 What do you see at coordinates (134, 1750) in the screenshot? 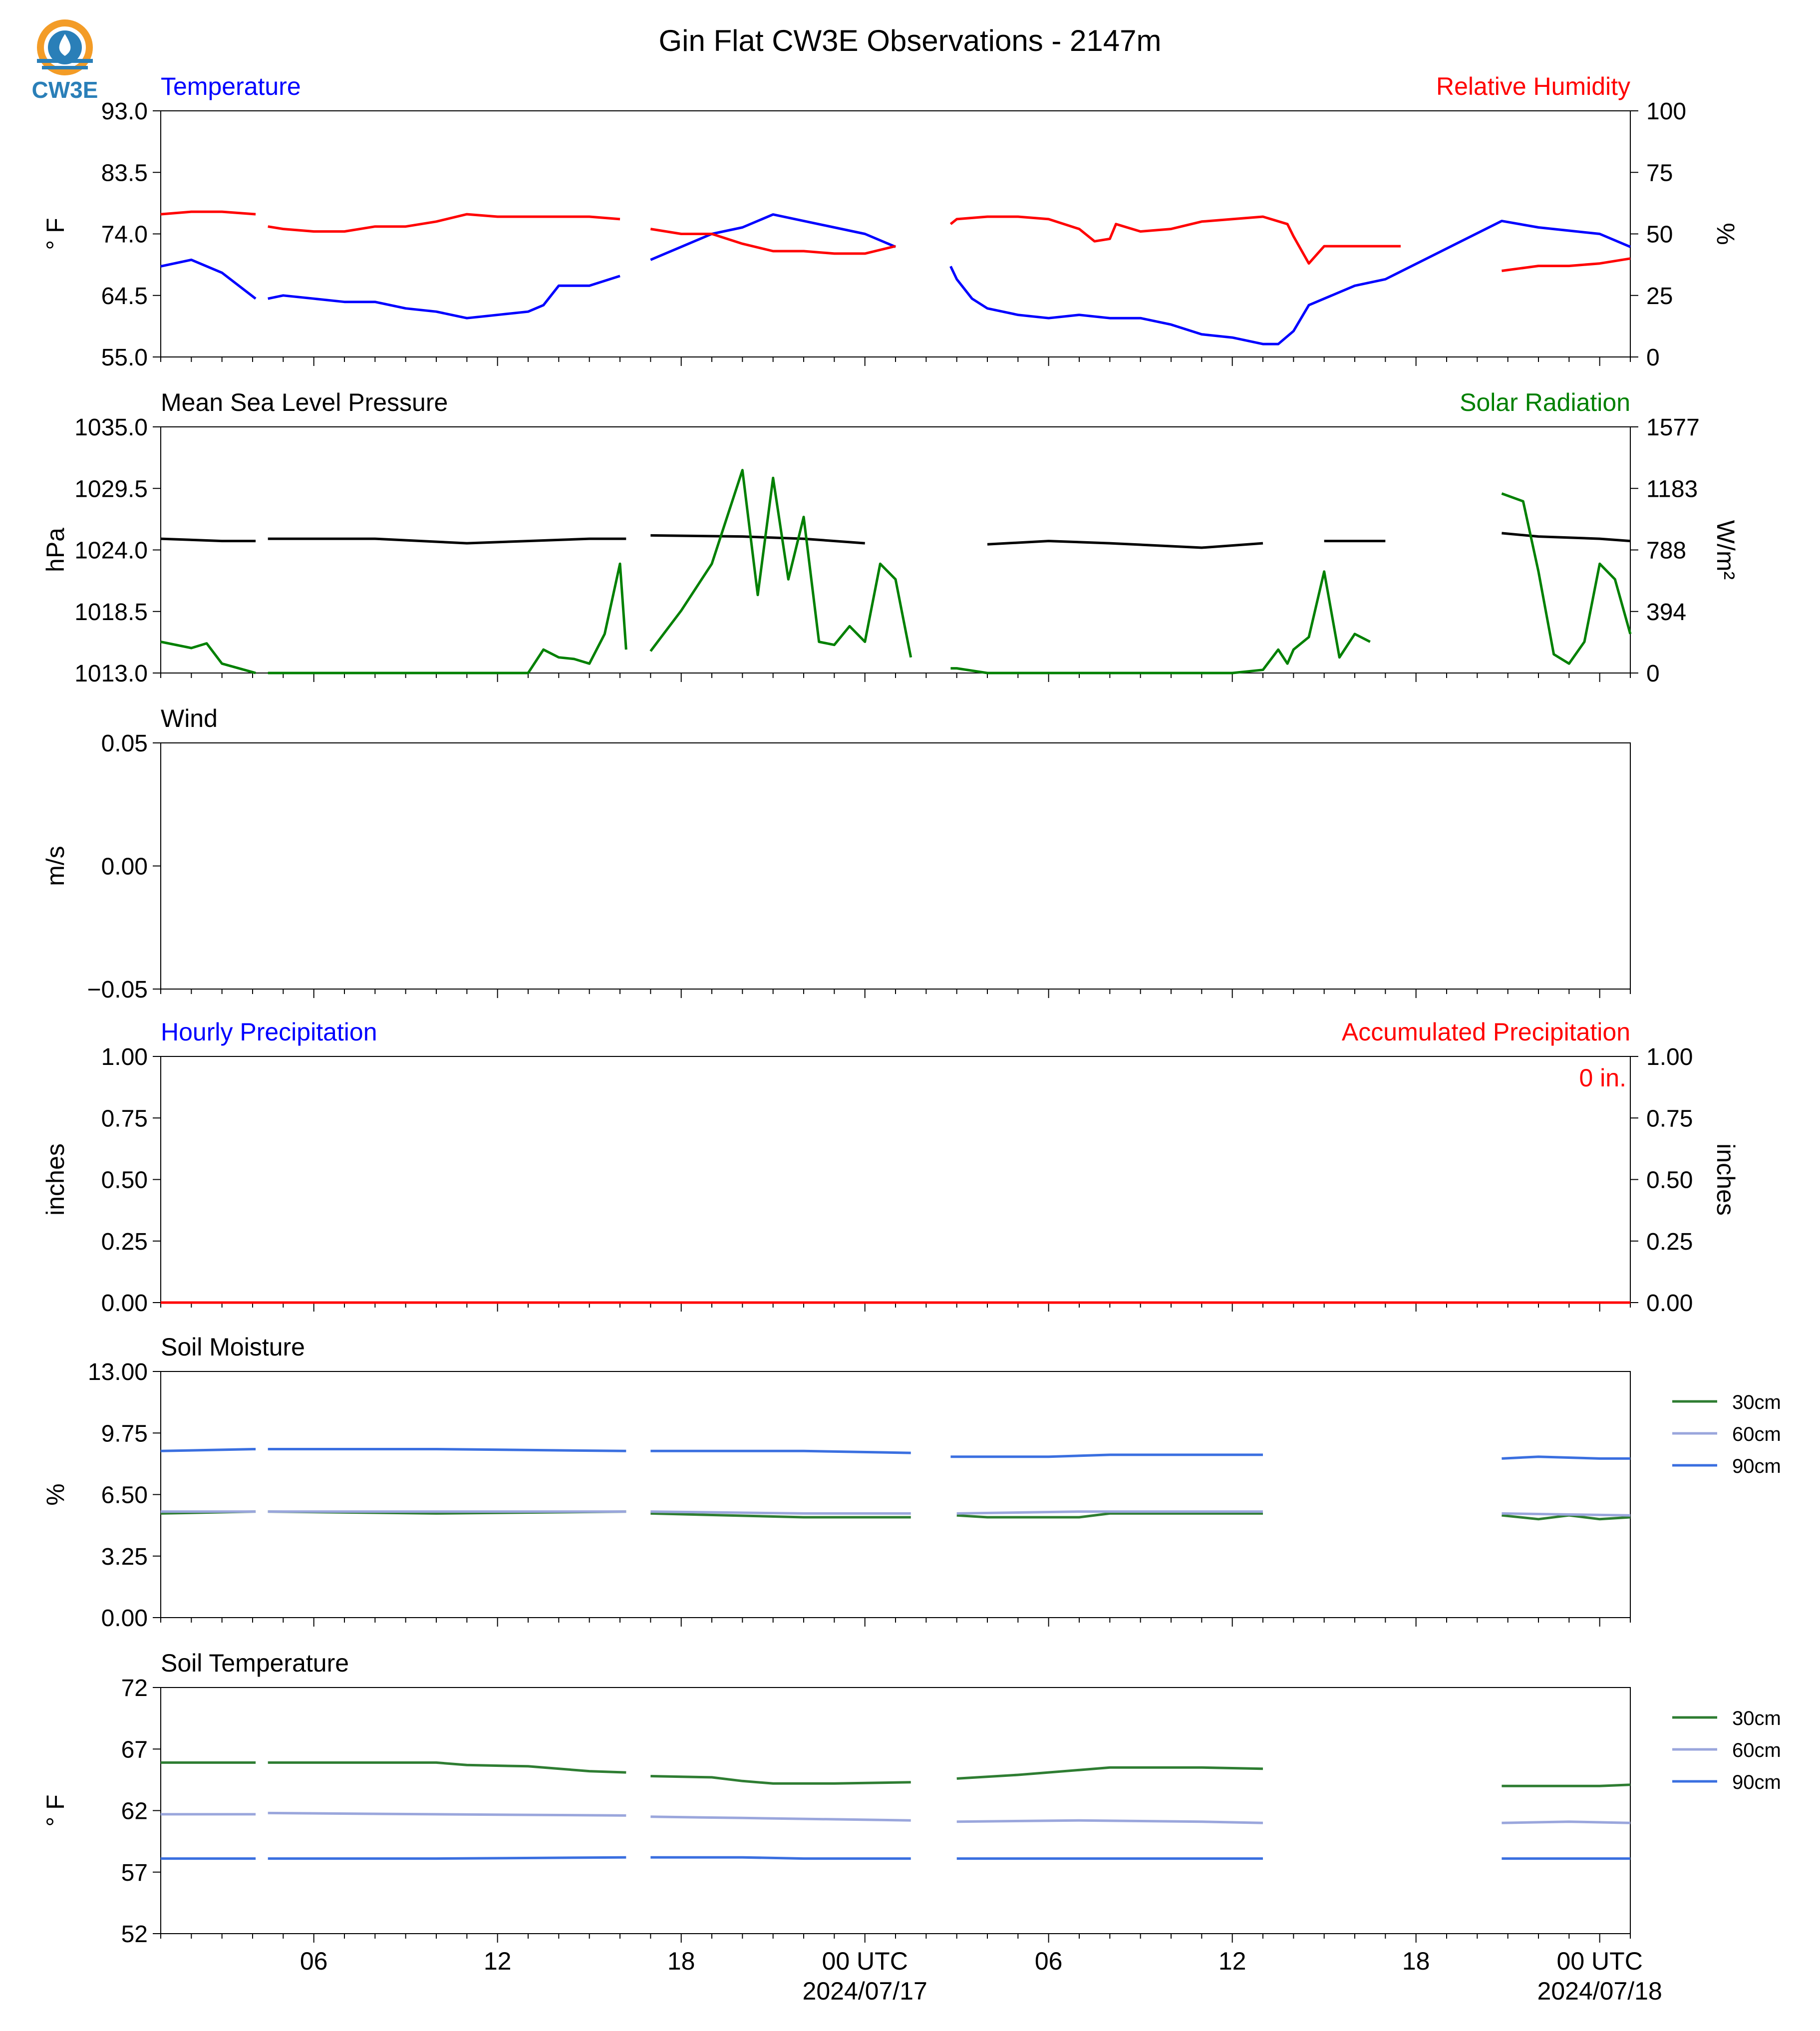
I see `y-left-tick-label: 67` at bounding box center [134, 1750].